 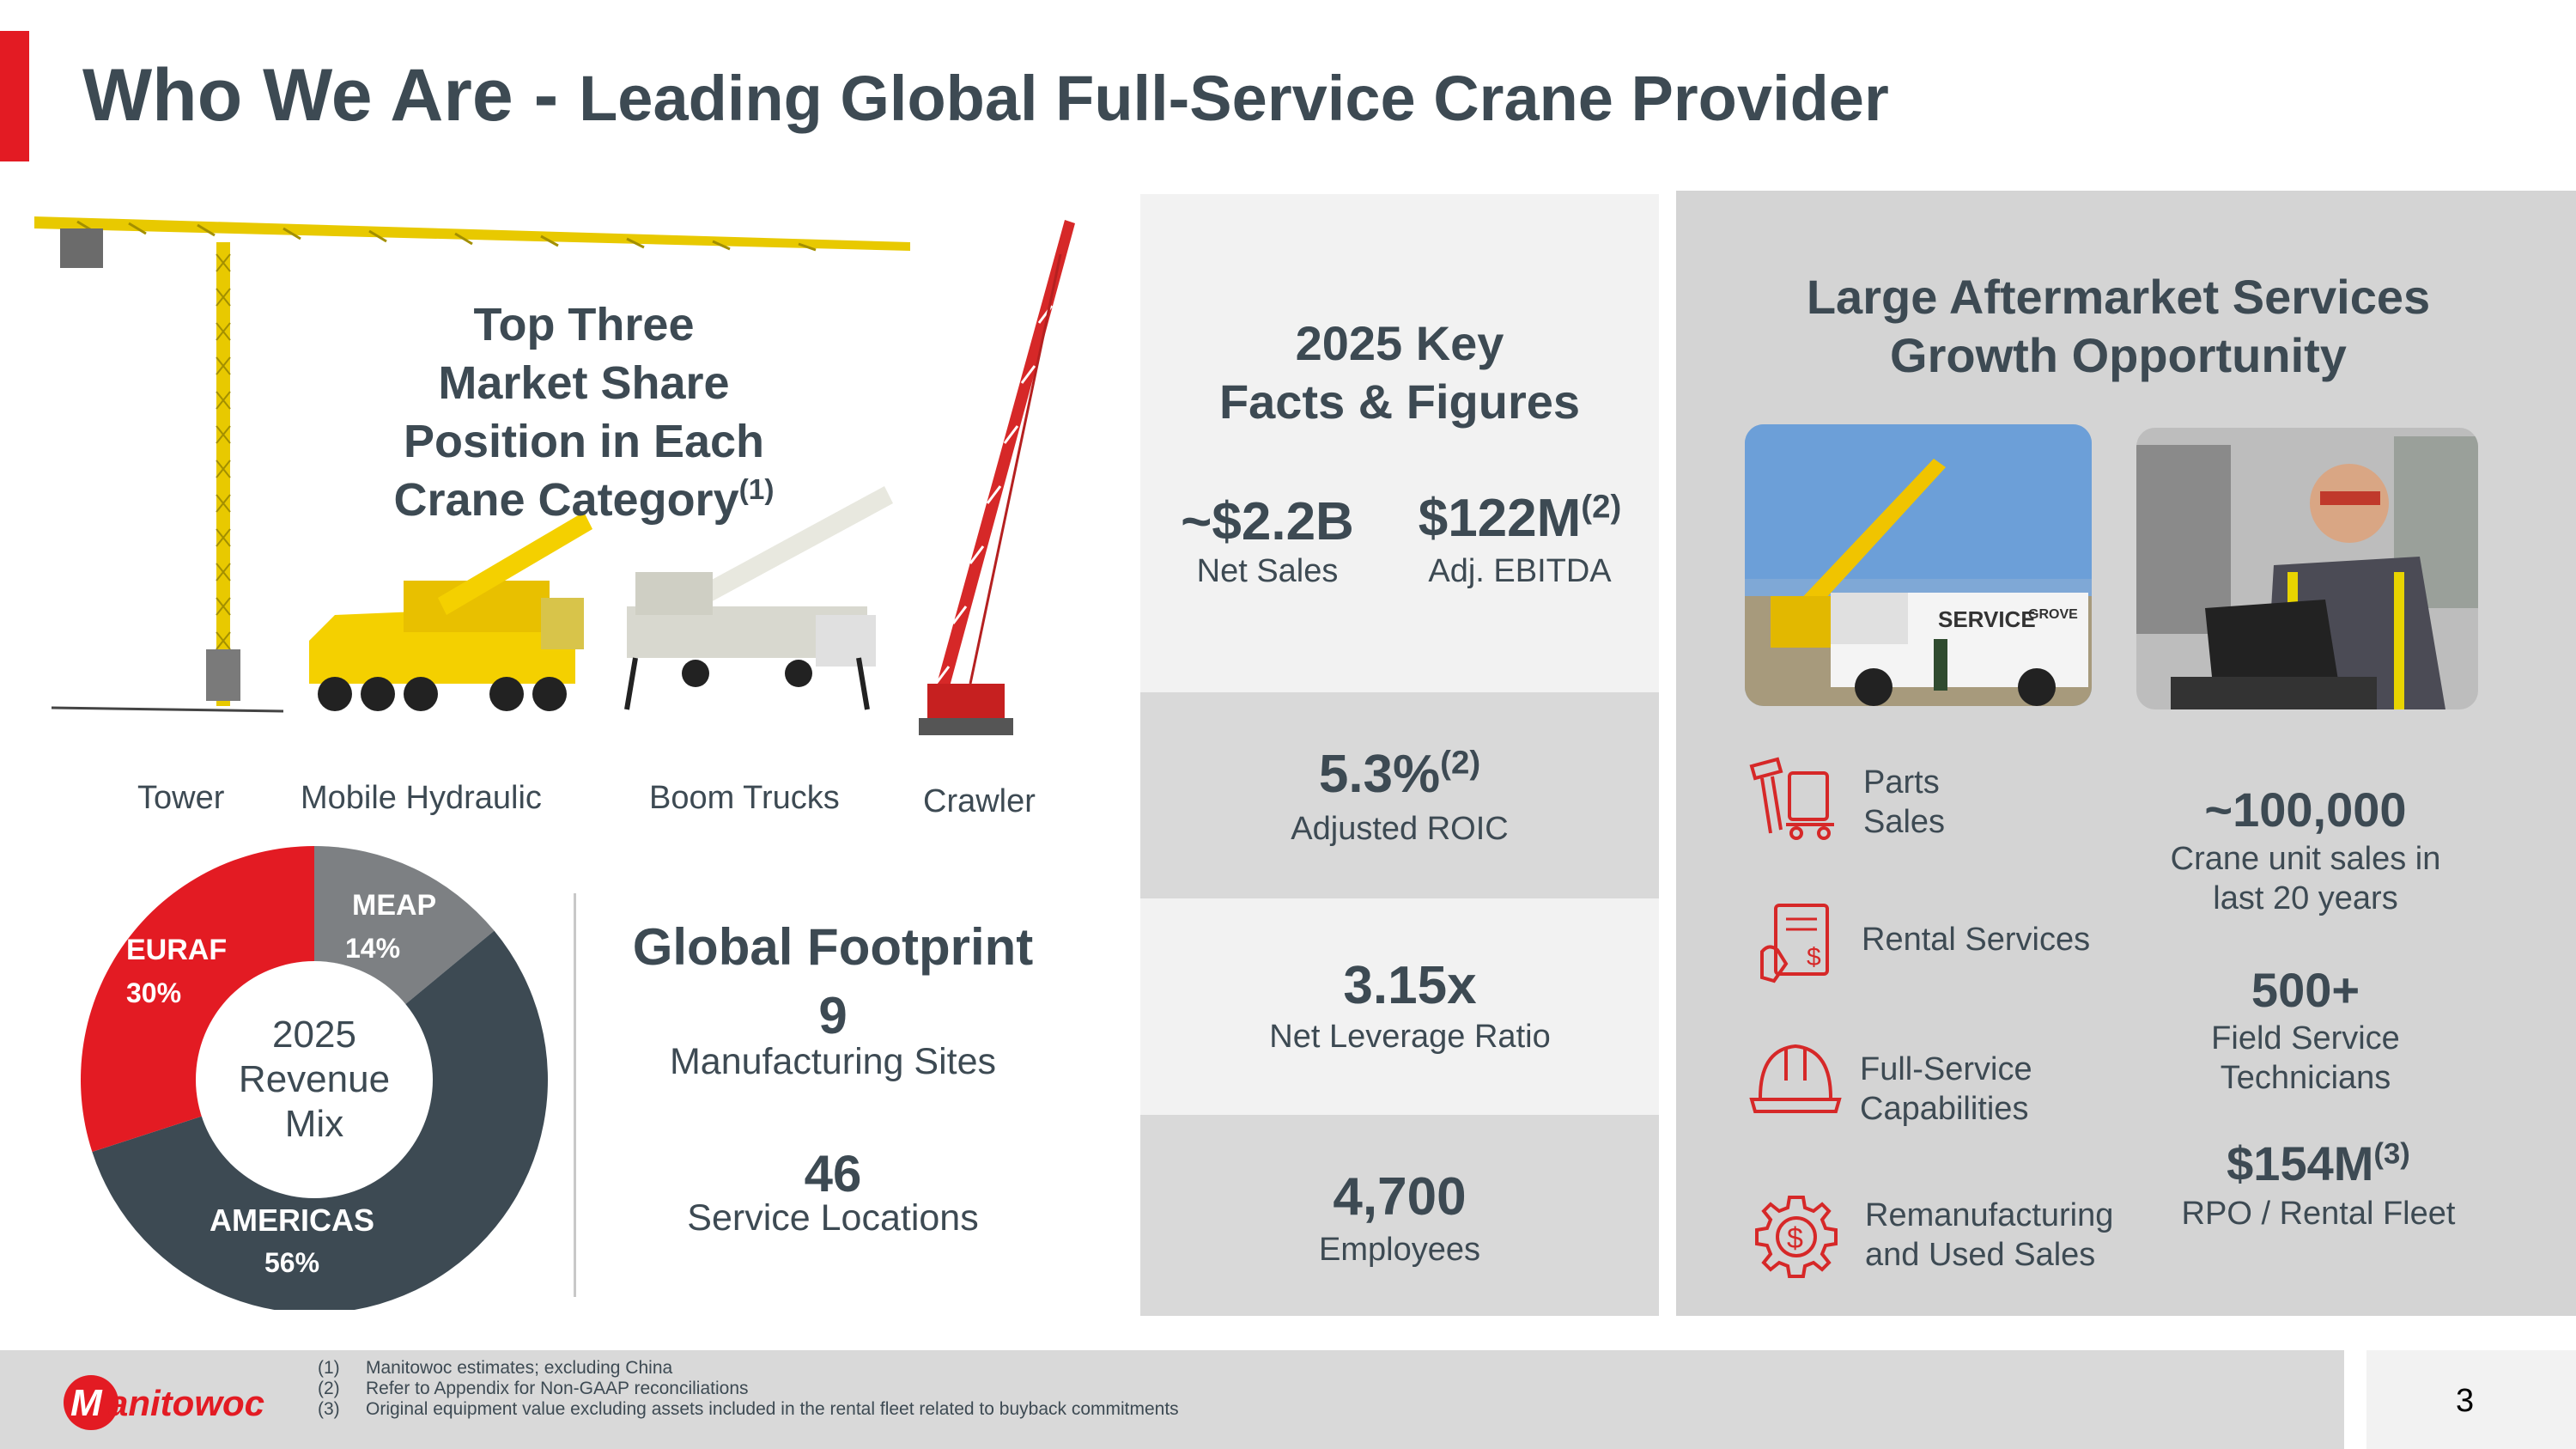 What do you see at coordinates (757, 490) in the screenshot?
I see `footnote-ref-1: (1)` at bounding box center [757, 490].